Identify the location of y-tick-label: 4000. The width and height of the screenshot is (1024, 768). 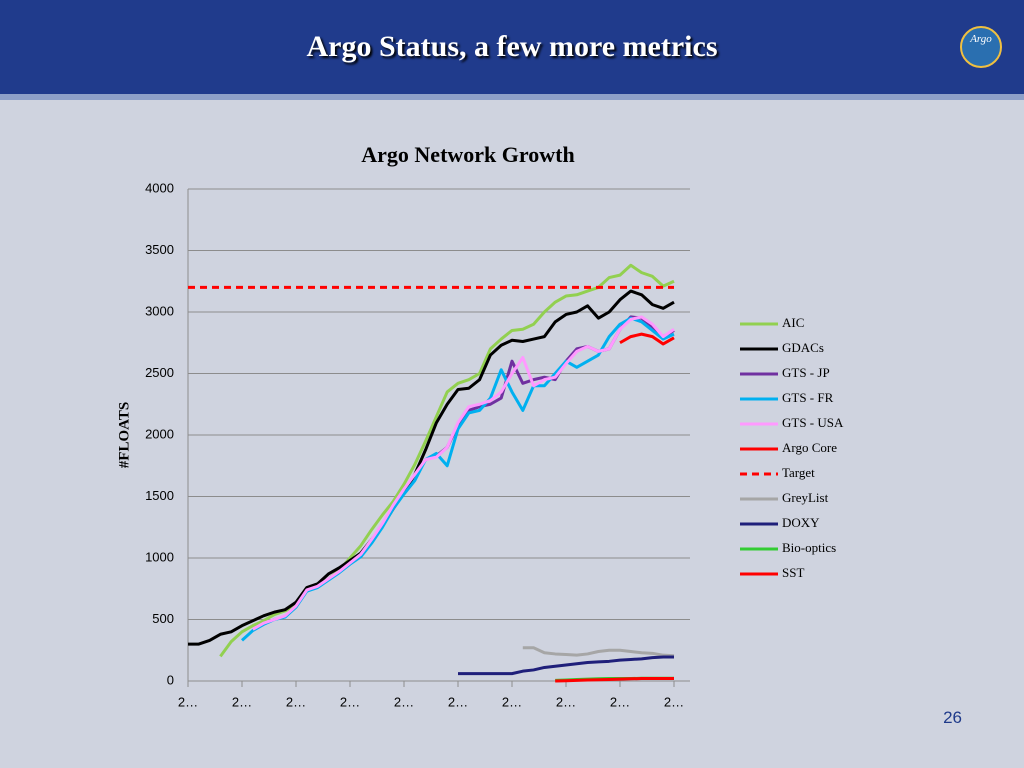
(159, 187).